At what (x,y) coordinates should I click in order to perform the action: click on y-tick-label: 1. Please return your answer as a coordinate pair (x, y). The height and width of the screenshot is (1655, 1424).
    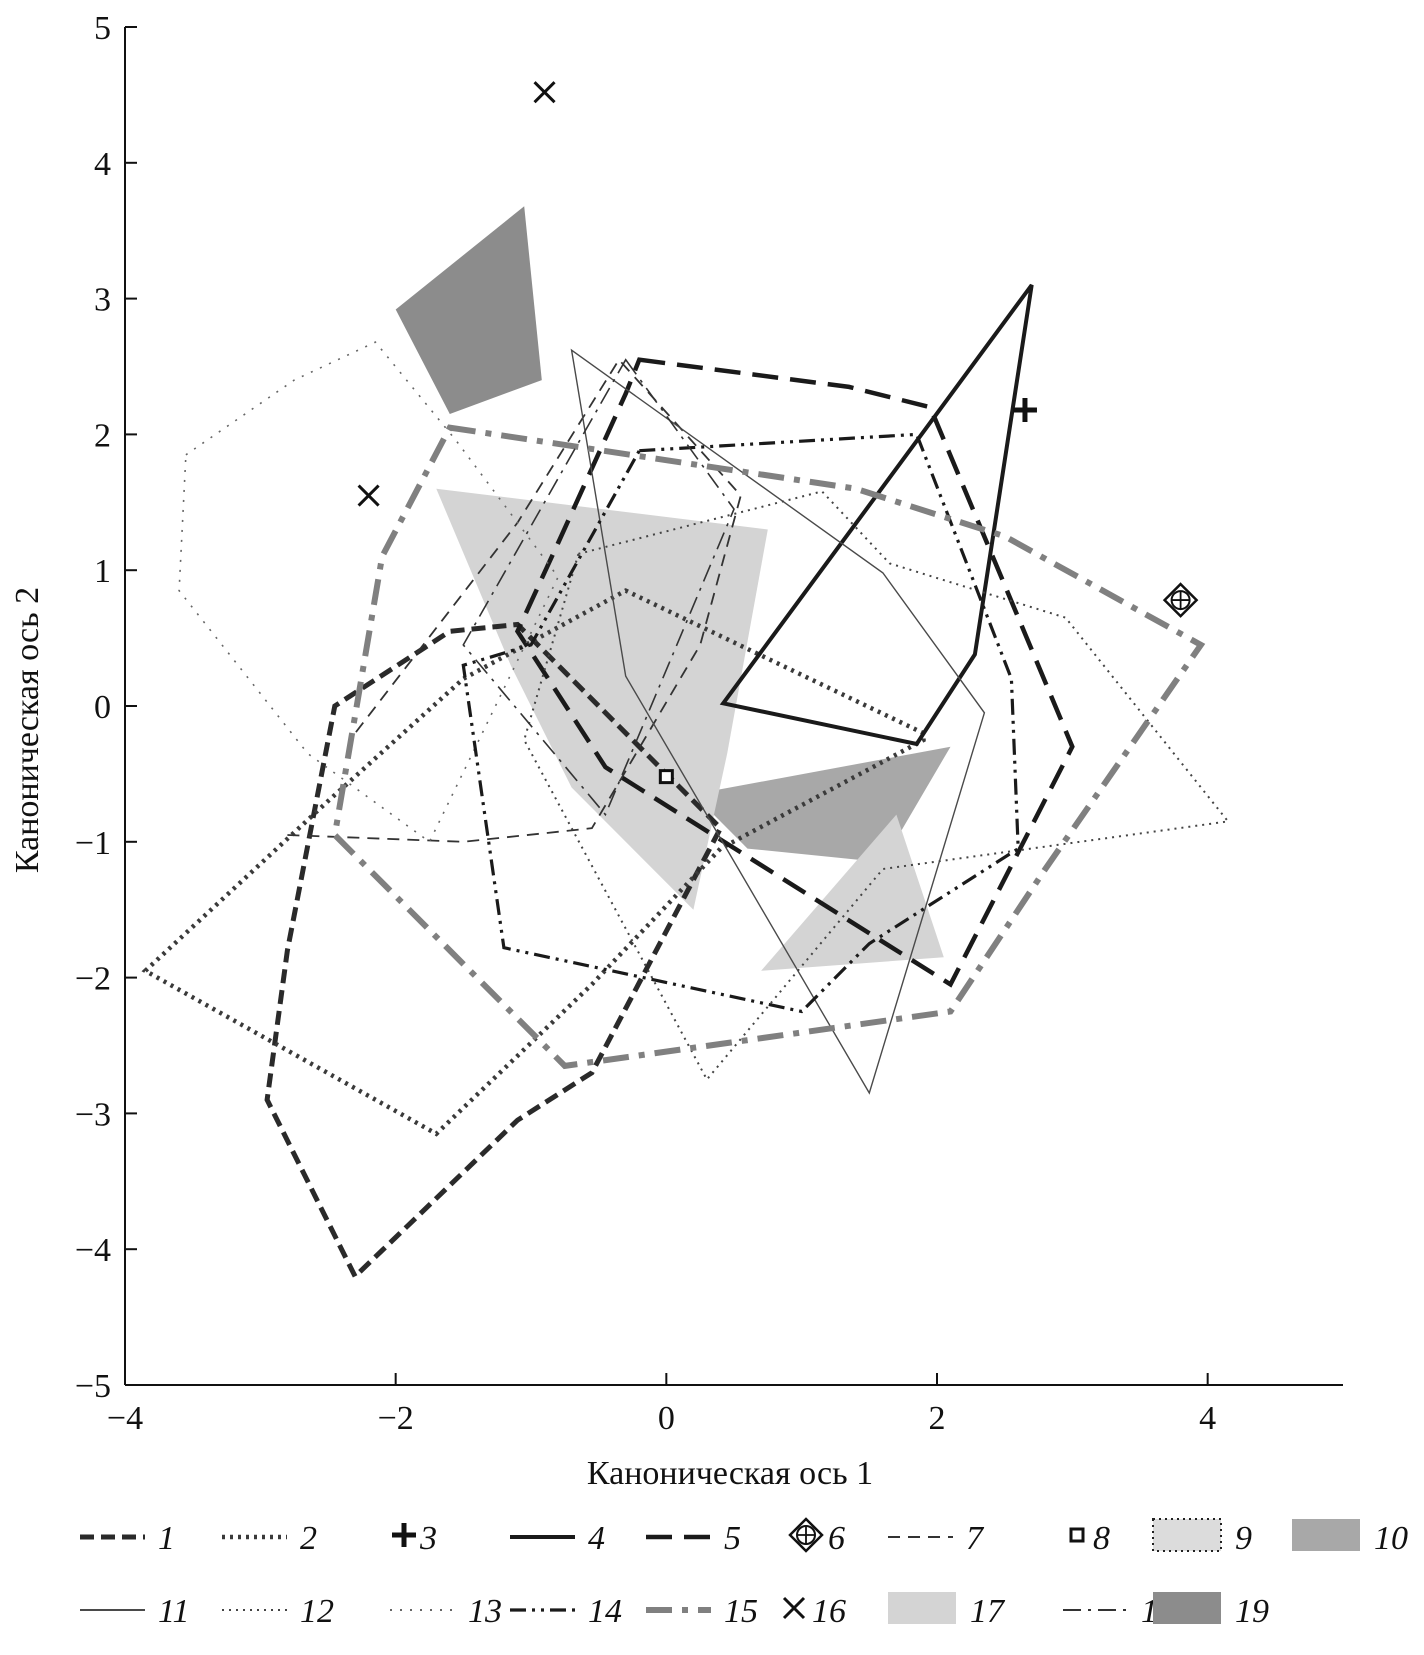
    Looking at the image, I should click on (102, 571).